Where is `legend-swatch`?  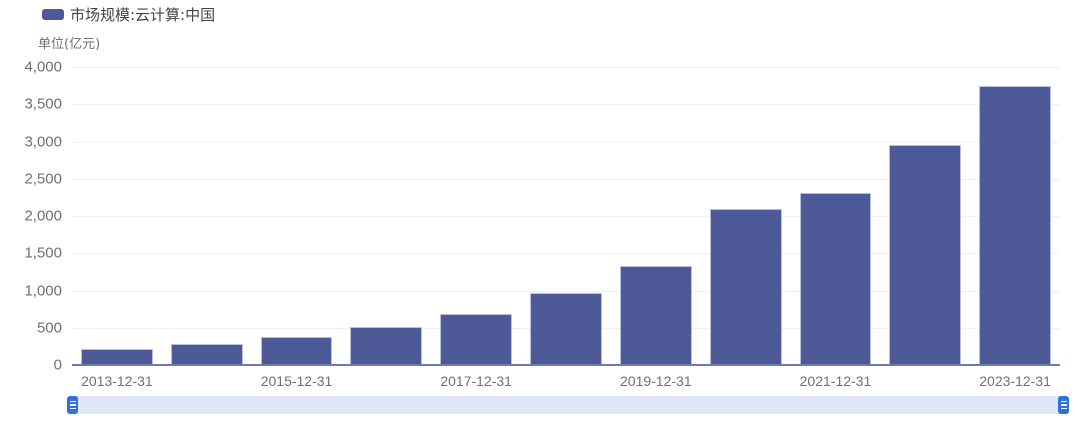
legend-swatch is located at coordinates (53, 14).